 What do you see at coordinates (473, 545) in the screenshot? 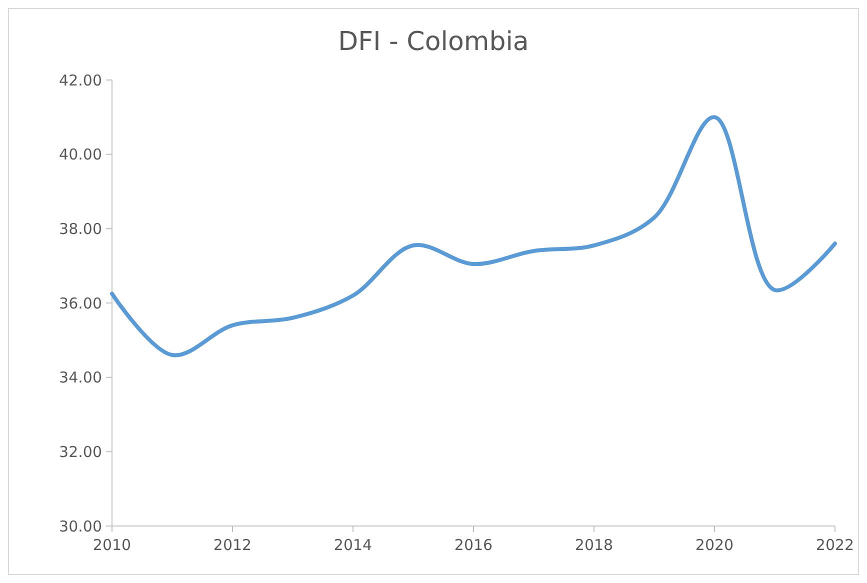
I see `x-tick-label: 2016` at bounding box center [473, 545].